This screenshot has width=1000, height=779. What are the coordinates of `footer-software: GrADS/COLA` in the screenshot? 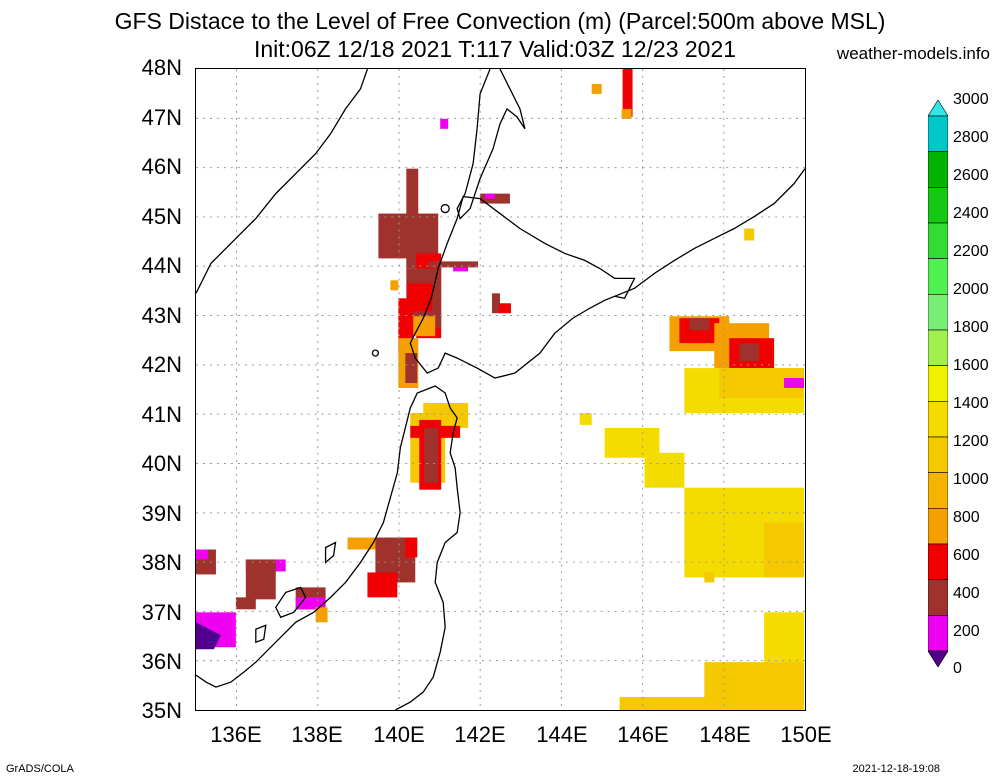 It's located at (40, 769).